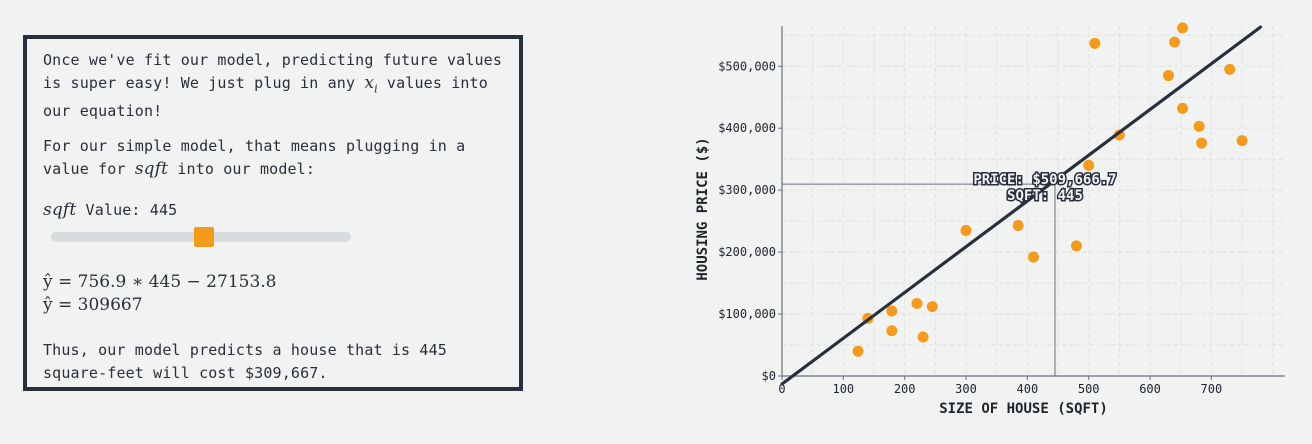 The width and height of the screenshot is (1312, 444). I want to click on y-tick-label: $400,000, so click(747, 128).